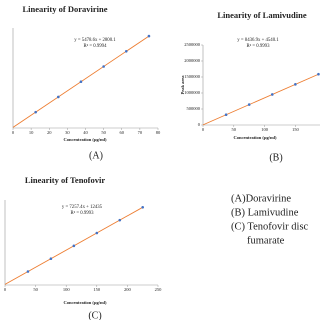 The image size is (320, 325). What do you see at coordinates (31, 132) in the screenshot?
I see `x-tick-label: 10` at bounding box center [31, 132].